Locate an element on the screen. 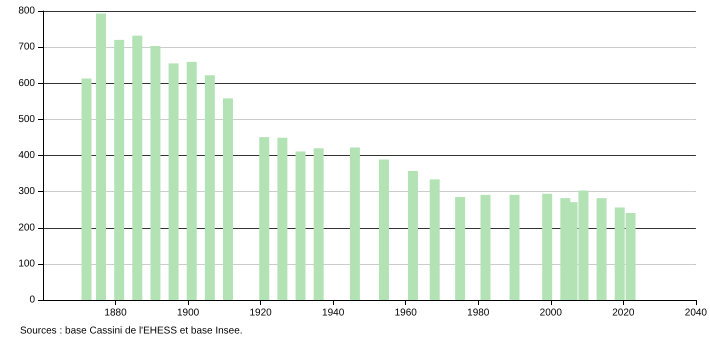 The image size is (710, 340). x-tick-label: 2040 is located at coordinates (696, 313).